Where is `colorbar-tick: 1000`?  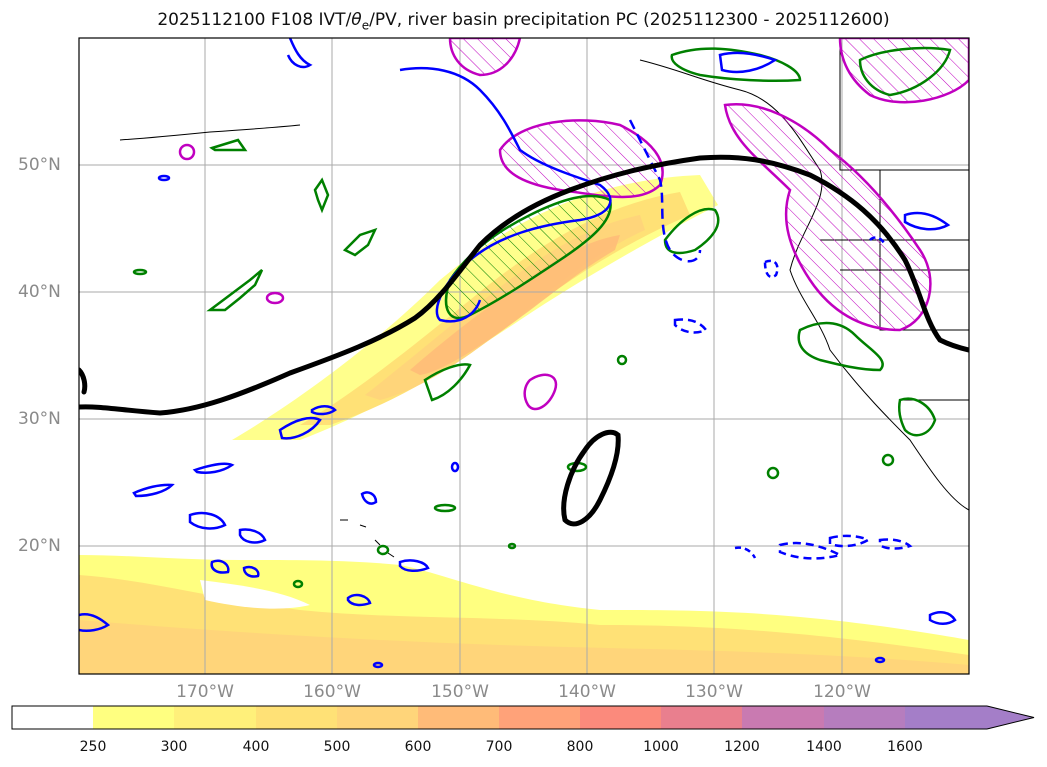 colorbar-tick: 1000 is located at coordinates (661, 747).